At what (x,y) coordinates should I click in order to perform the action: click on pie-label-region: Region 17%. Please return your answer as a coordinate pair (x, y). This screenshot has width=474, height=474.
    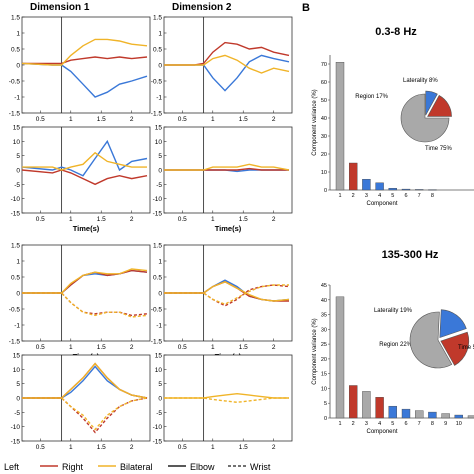
    Looking at the image, I should click on (371, 97).